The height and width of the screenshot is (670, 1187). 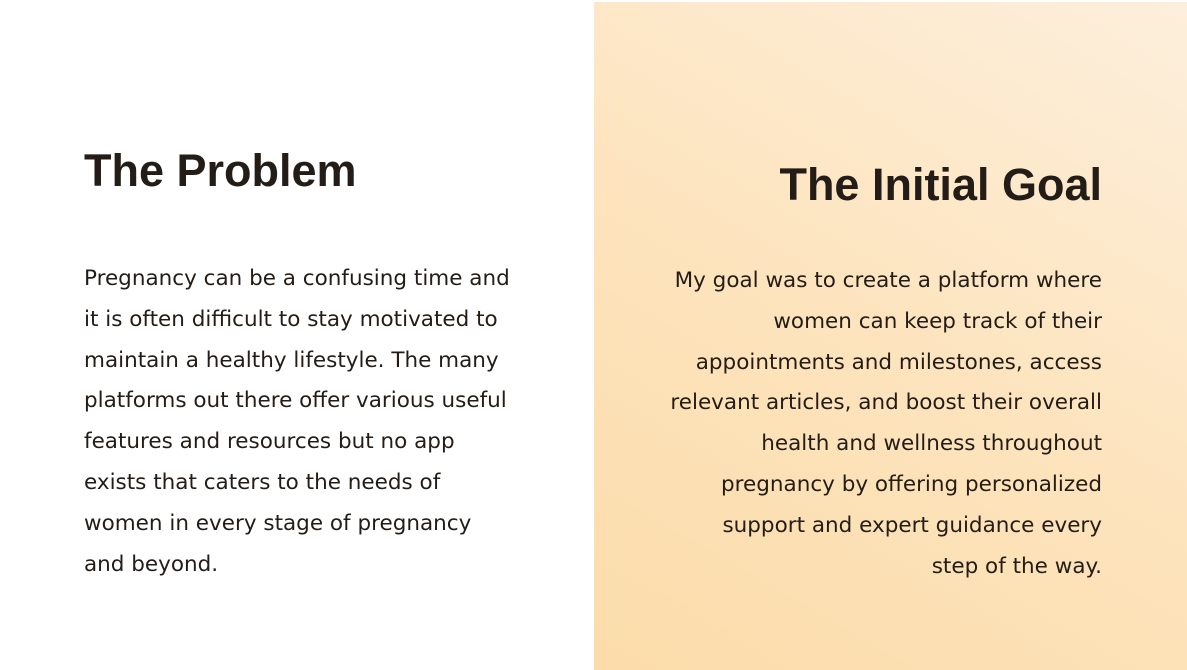 I want to click on problem-heading: The Problem, so click(x=220, y=170).